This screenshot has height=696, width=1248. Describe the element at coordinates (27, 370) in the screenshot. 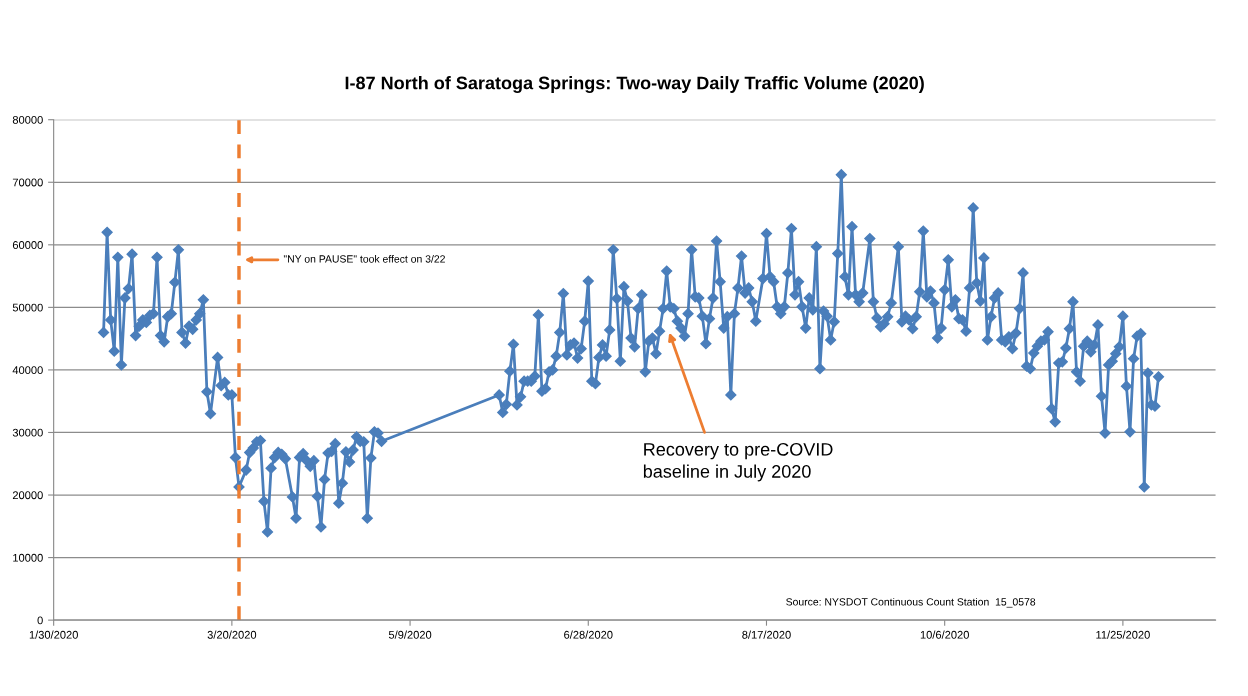

I see `y-tick-label: 40000` at that location.